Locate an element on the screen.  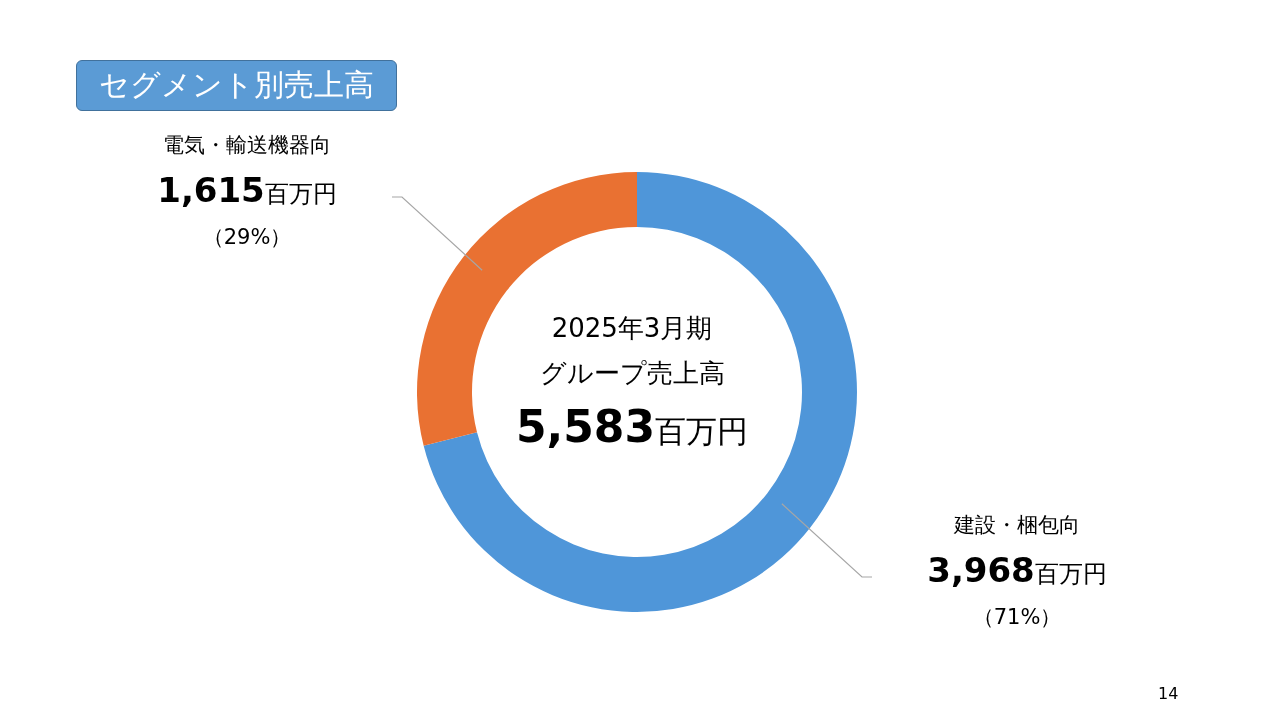
text: グループ売上高 is located at coordinates (632, 373).